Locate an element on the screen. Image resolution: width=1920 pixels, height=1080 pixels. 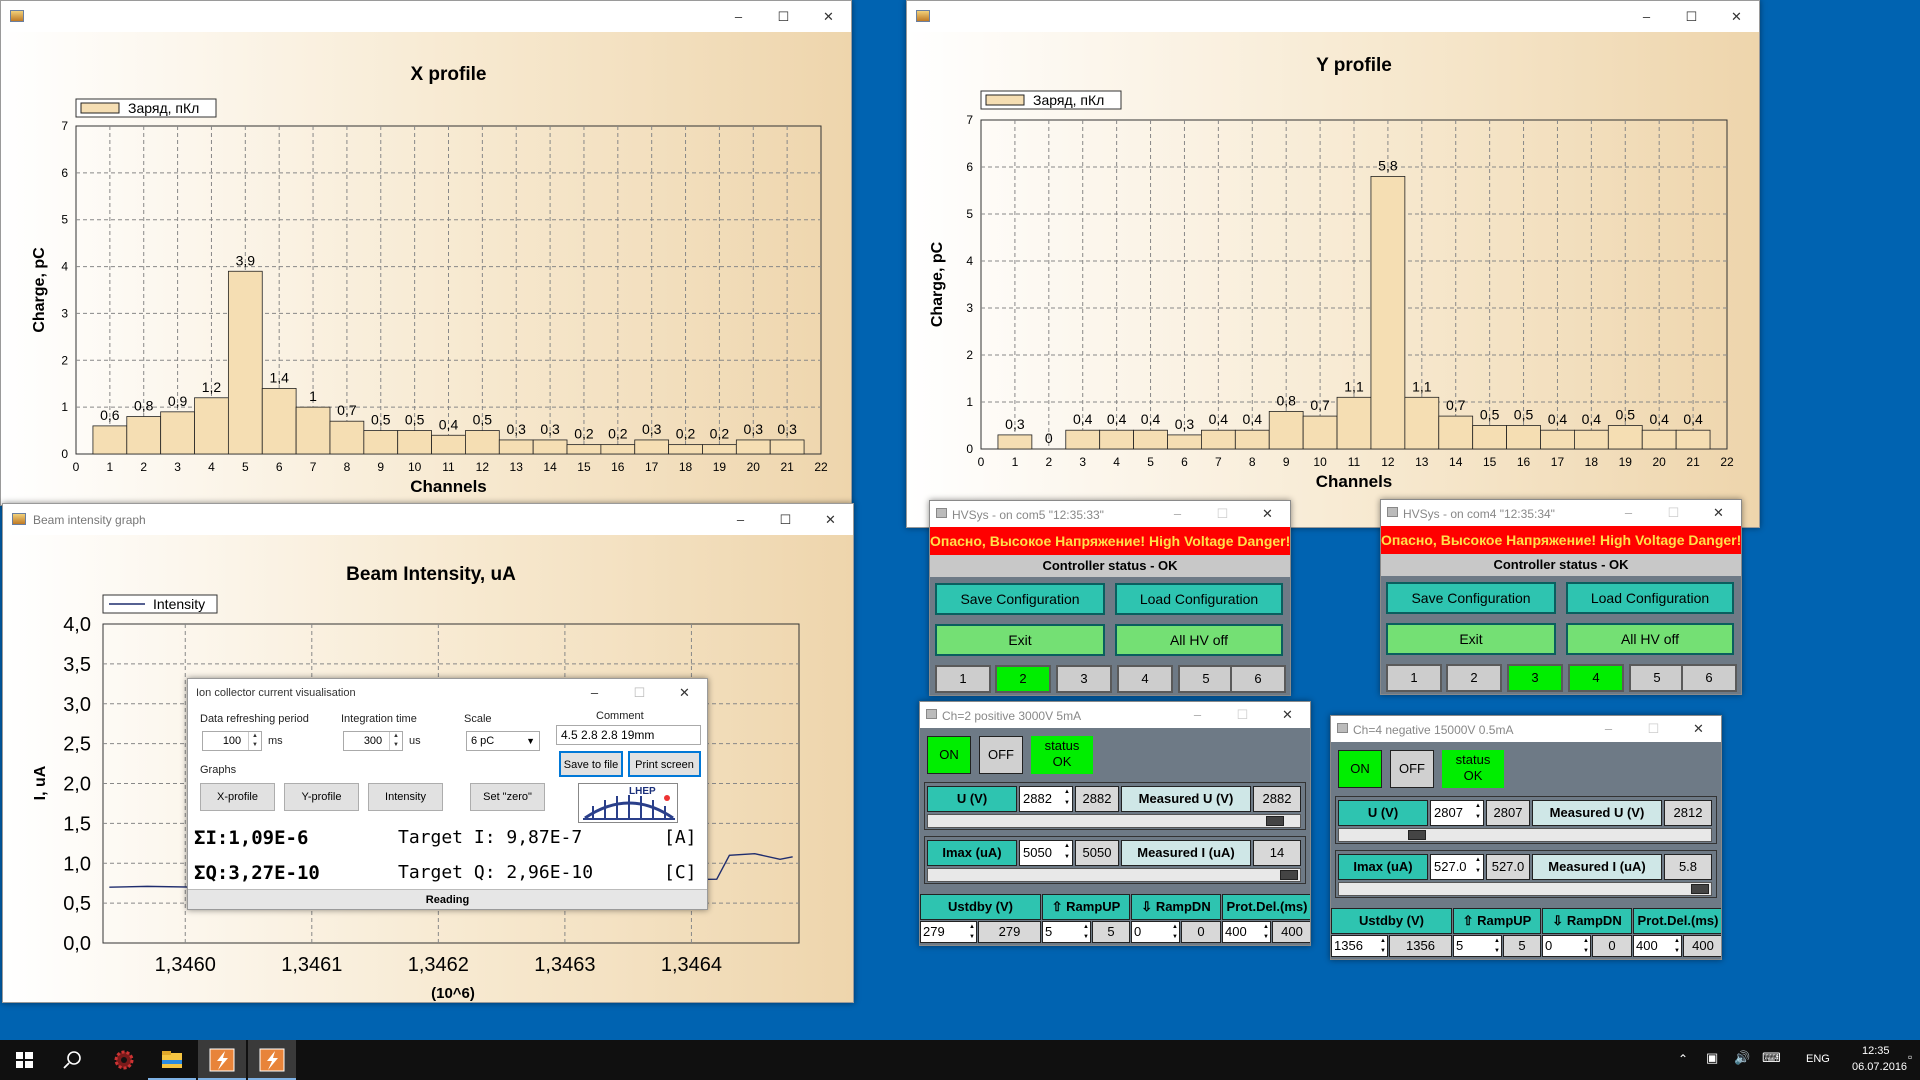
save-configuration-button: Save Configuration is located at coordinates (1471, 598).